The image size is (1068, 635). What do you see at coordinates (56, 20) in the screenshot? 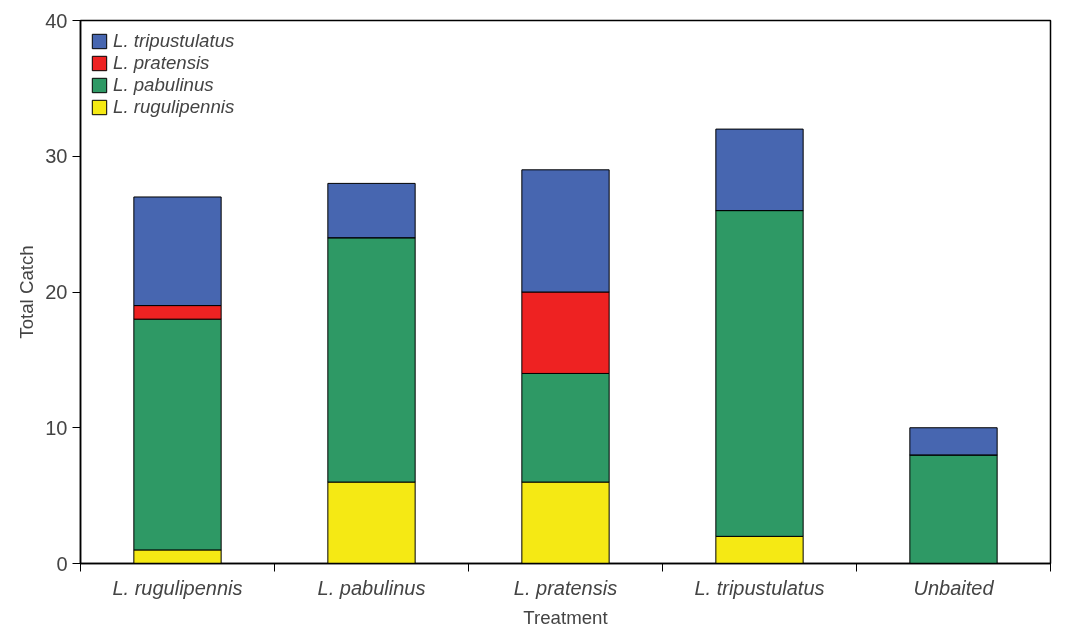
I see `y-tick-label: 40` at bounding box center [56, 20].